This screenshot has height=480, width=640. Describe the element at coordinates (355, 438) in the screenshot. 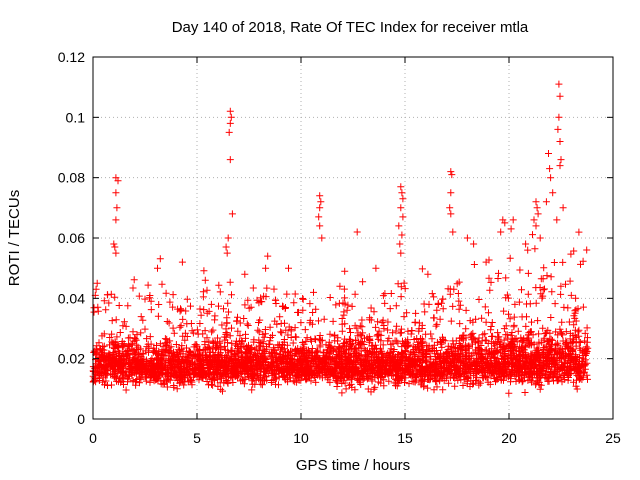

I see `x-tick-labels: 0 5 10 15 20 25` at that location.